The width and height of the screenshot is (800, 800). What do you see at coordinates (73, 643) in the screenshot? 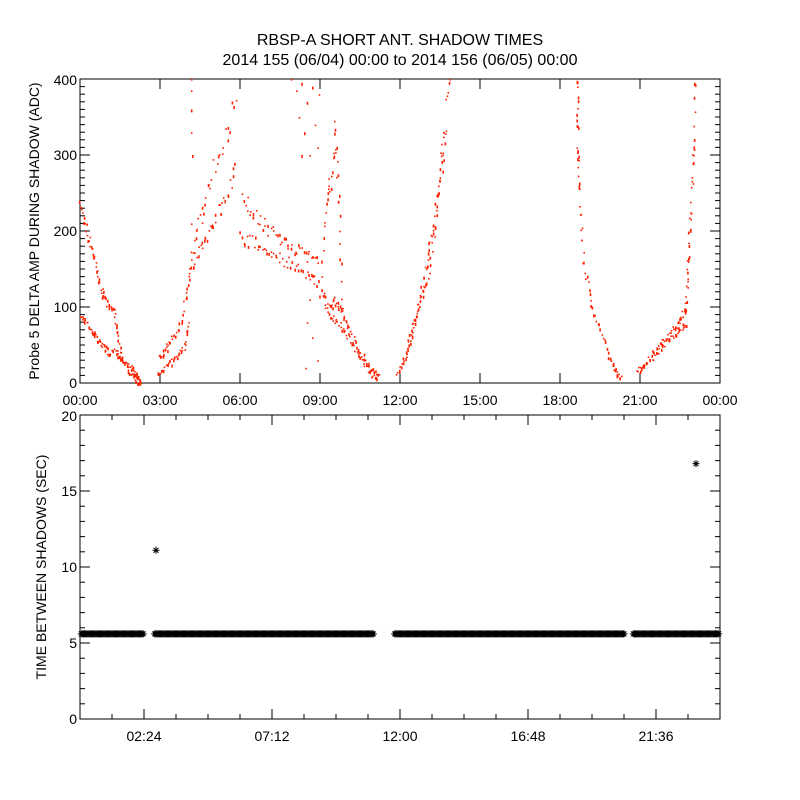
I see `y-tick-label: 5` at bounding box center [73, 643].